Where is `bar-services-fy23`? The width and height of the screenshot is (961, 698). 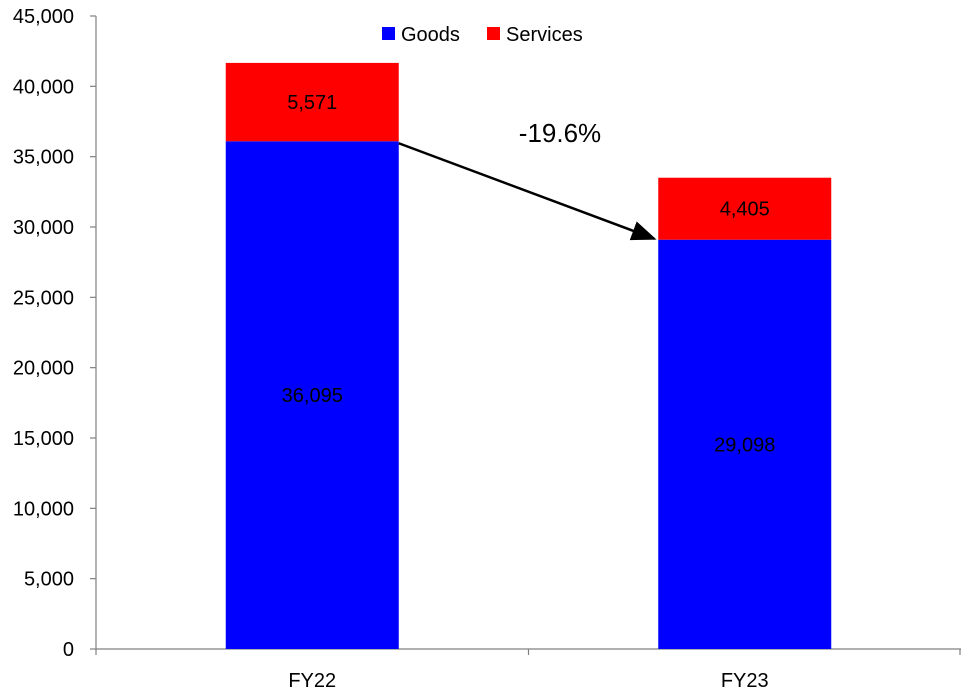 bar-services-fy23 is located at coordinates (745, 208).